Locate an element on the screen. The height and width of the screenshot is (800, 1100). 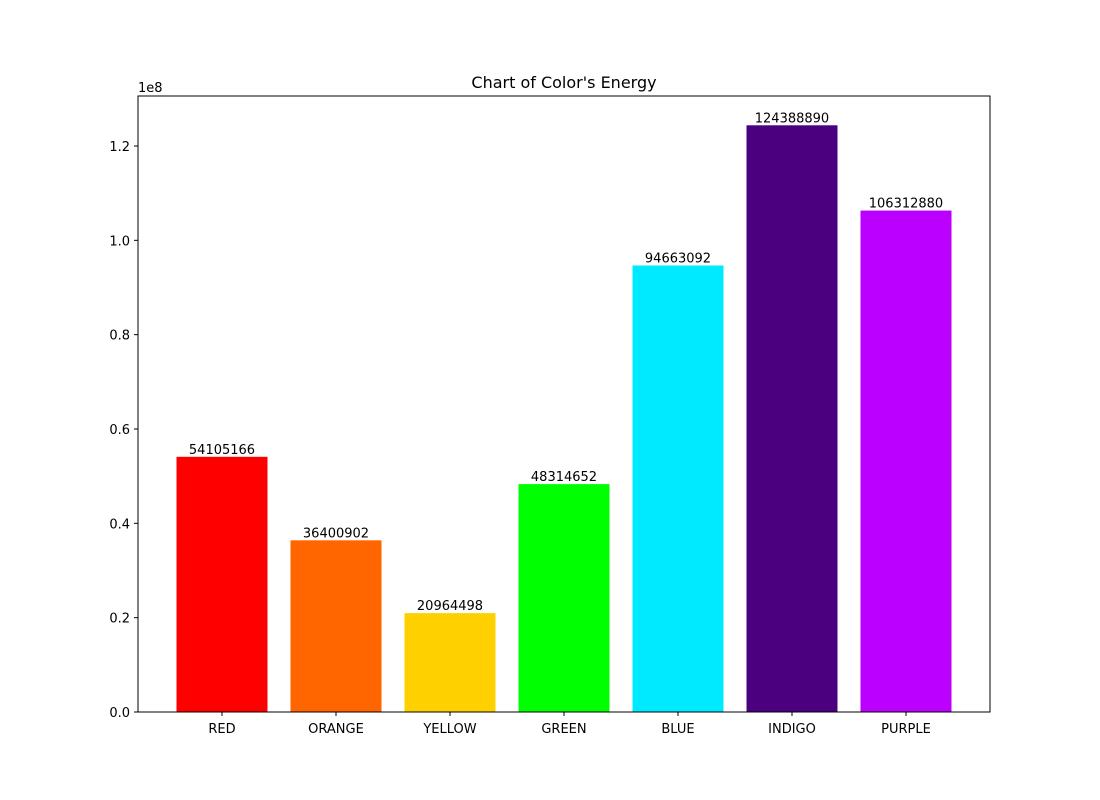
data-label-yellow: 20964498 is located at coordinates (450, 606).